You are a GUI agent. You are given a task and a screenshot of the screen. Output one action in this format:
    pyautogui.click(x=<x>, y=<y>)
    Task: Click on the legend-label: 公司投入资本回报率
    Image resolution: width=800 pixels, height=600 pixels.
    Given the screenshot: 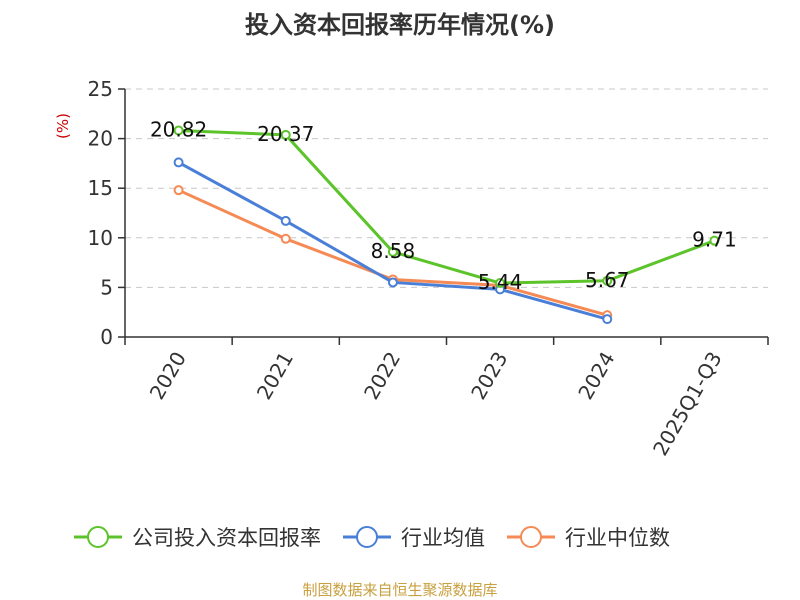 What is the action you would take?
    pyautogui.click(x=226, y=538)
    